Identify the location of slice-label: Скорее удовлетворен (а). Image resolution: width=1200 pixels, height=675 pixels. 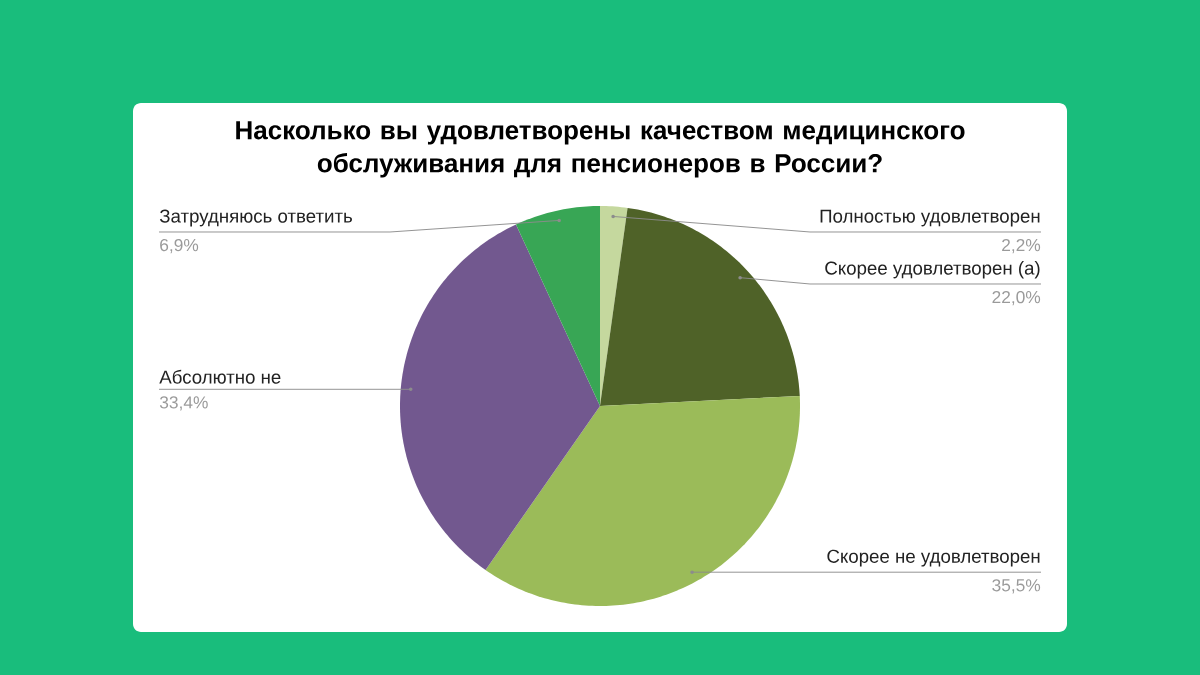
(932, 269).